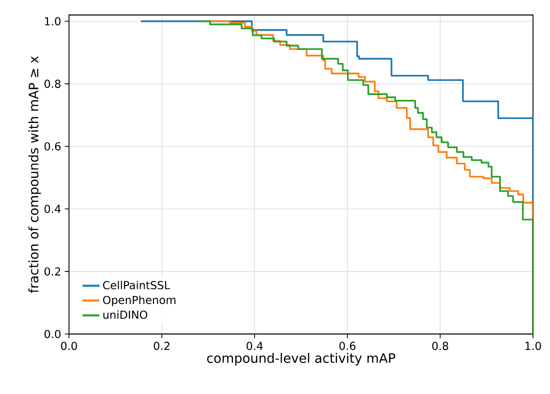 The width and height of the screenshot is (550, 394). I want to click on x-tick-label: 0.8, so click(440, 346).